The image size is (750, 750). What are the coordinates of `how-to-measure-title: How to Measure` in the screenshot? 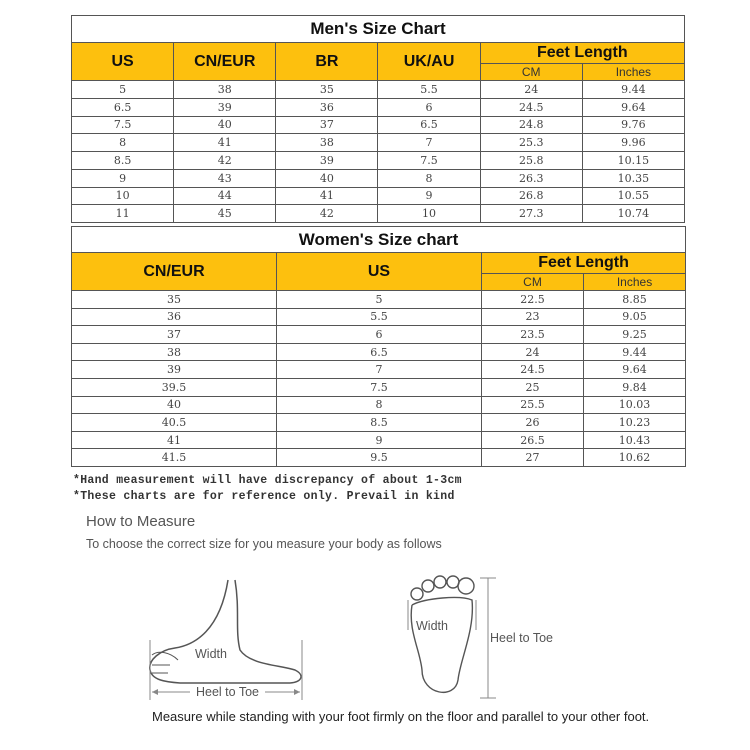 It's located at (141, 521).